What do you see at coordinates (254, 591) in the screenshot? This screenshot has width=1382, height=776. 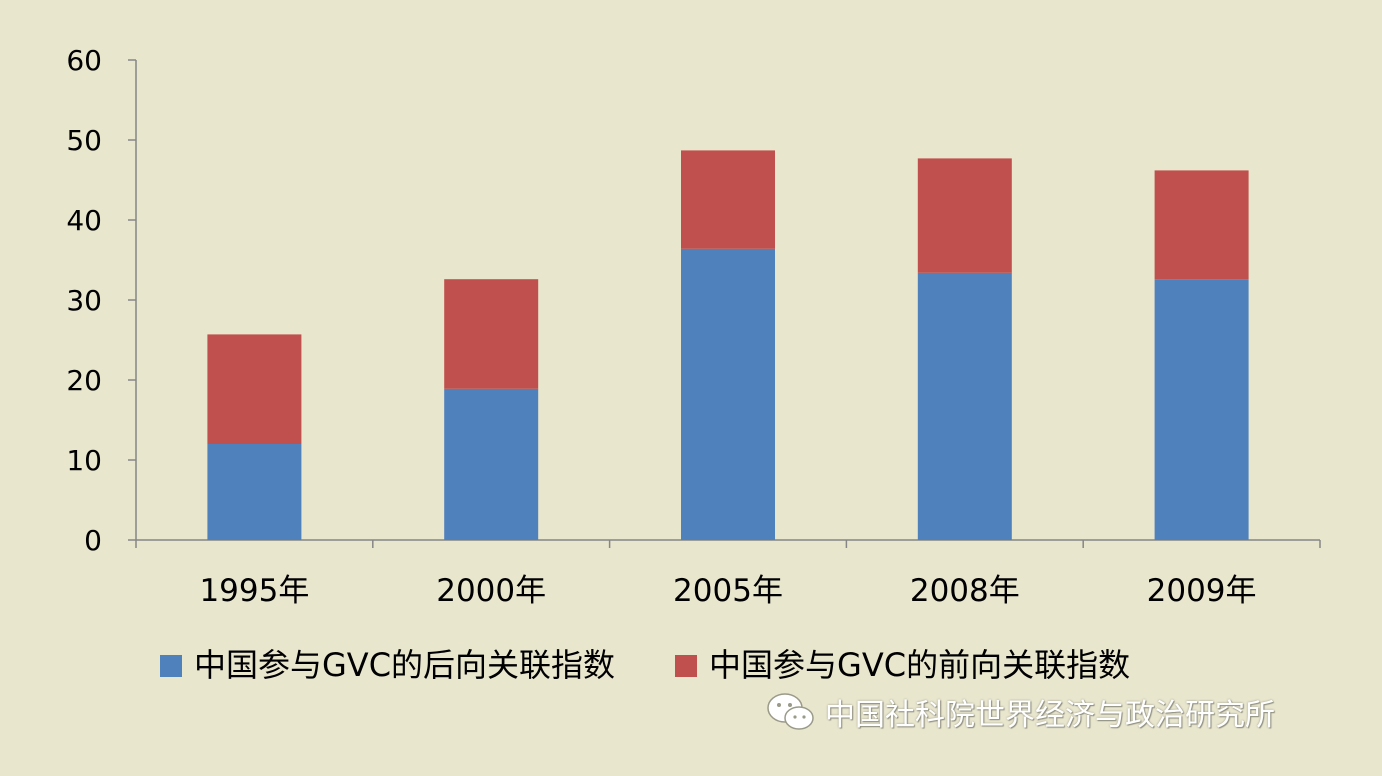 I see `x-tick-label: 1995年` at bounding box center [254, 591].